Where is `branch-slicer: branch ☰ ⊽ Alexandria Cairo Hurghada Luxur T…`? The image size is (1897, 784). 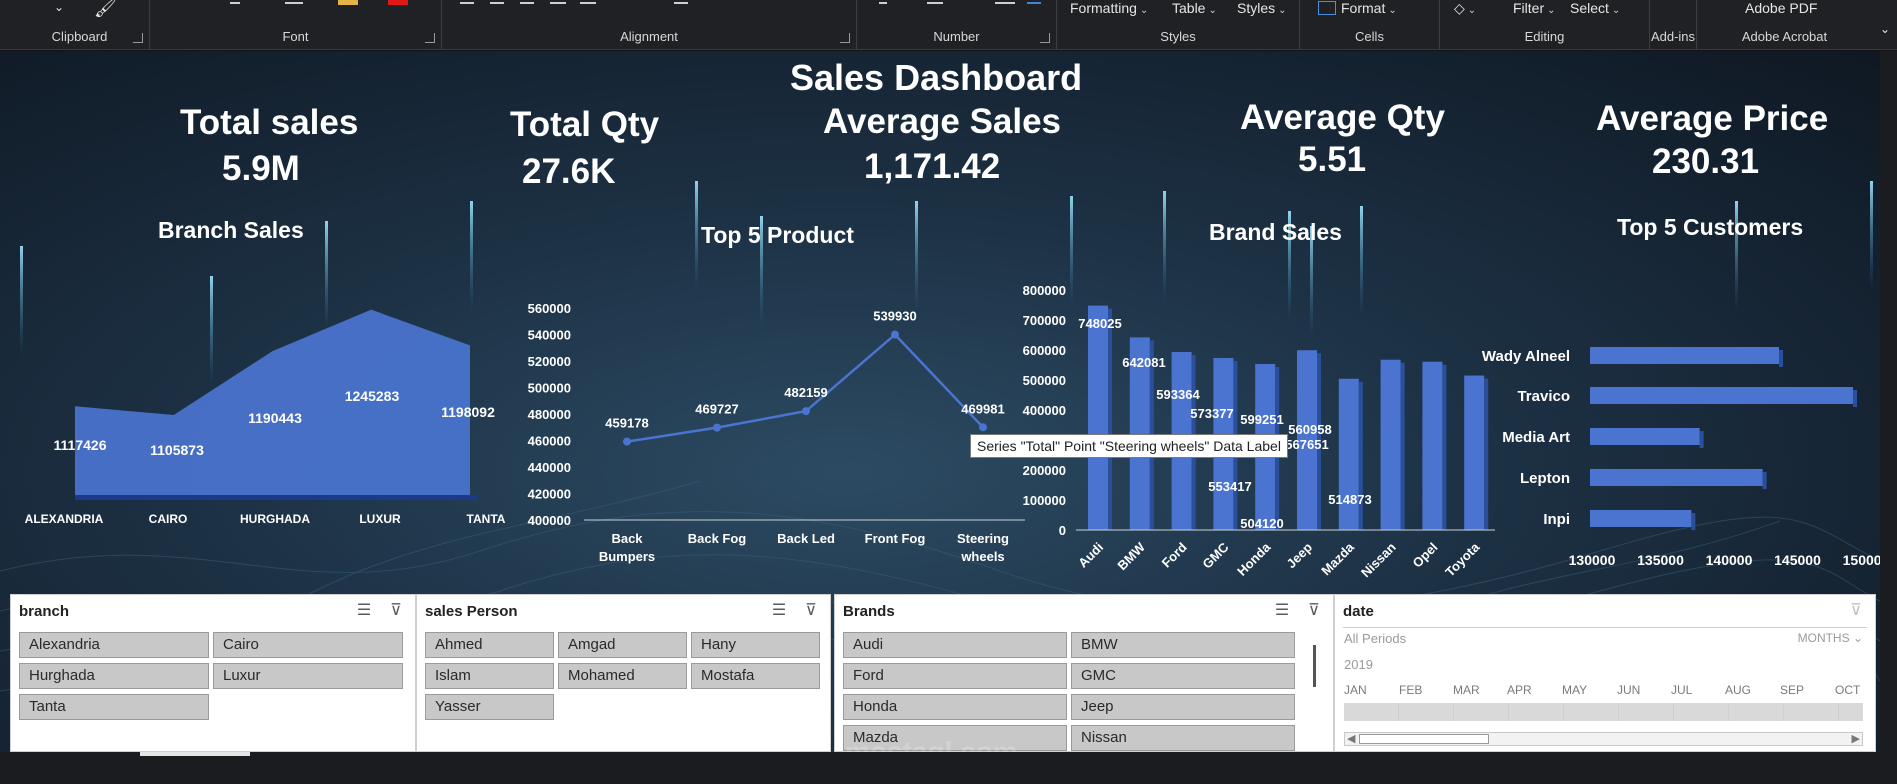 branch-slicer: branch ☰ ⊽ Alexandria Cairo Hurghada Luxur T… is located at coordinates (213, 673).